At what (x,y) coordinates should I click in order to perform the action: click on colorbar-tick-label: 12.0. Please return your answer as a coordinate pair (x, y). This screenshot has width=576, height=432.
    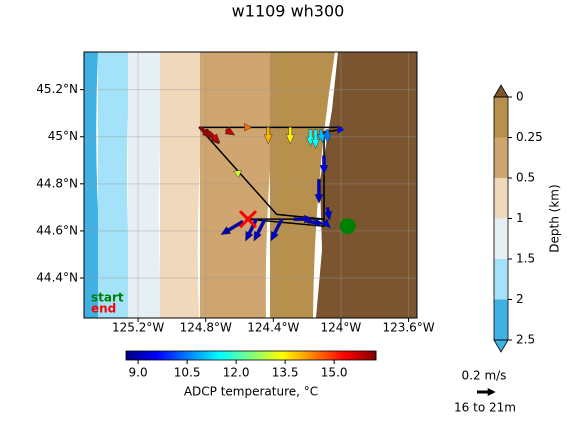
    Looking at the image, I should click on (236, 373).